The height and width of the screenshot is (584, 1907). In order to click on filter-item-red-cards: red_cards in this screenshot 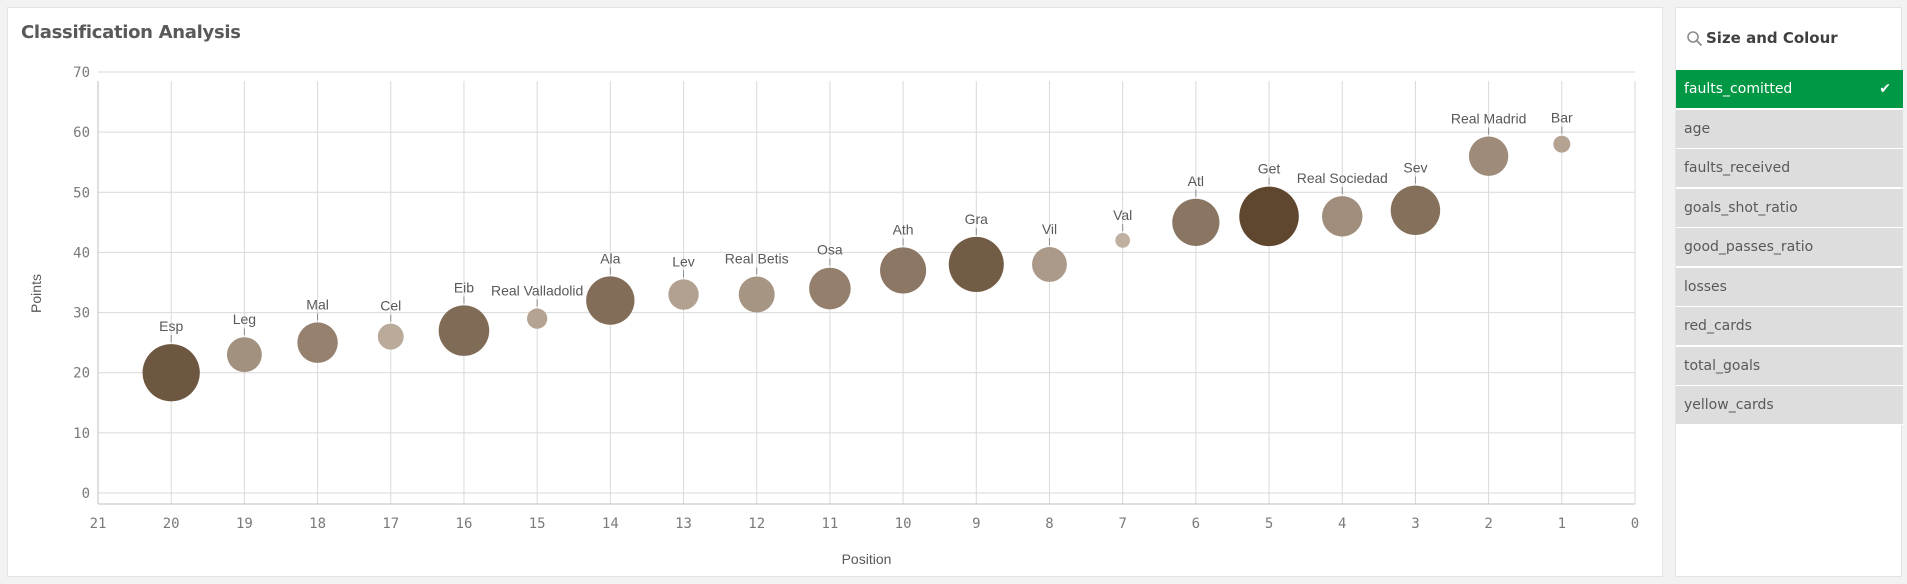, I will do `click(1789, 326)`.